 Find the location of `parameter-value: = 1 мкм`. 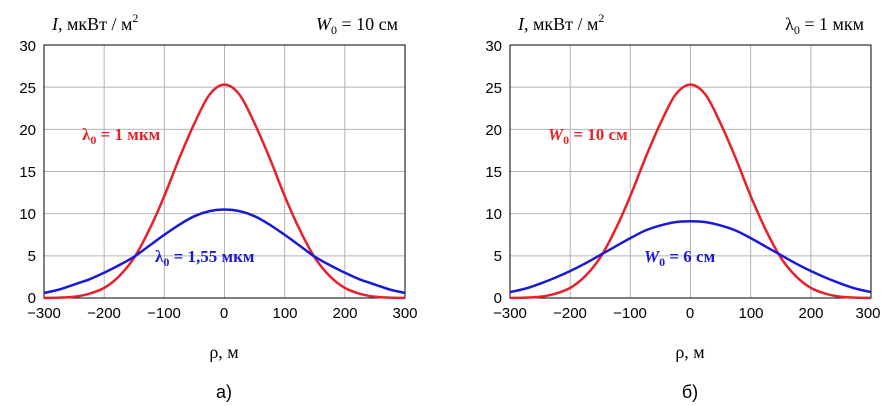

parameter-value: = 1 мкм is located at coordinates (832, 24).